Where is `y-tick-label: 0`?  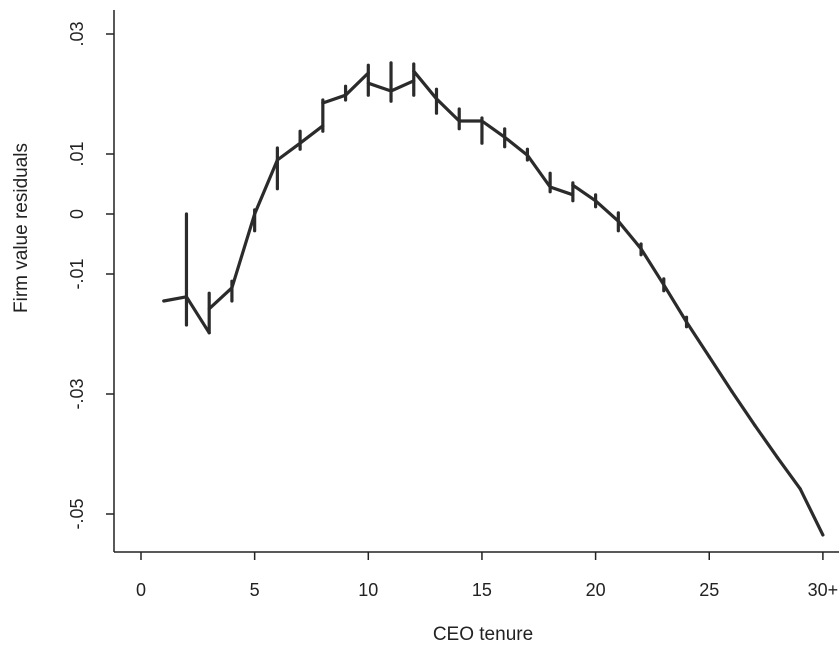 y-tick-label: 0 is located at coordinates (77, 214).